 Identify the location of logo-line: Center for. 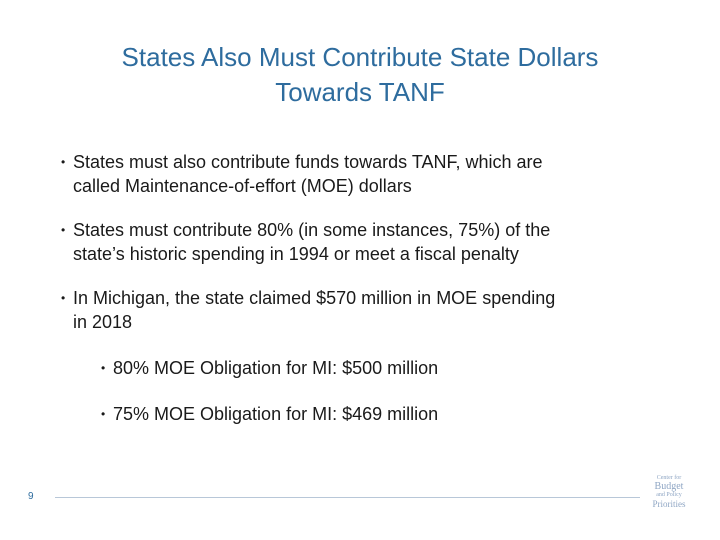
(669, 478).